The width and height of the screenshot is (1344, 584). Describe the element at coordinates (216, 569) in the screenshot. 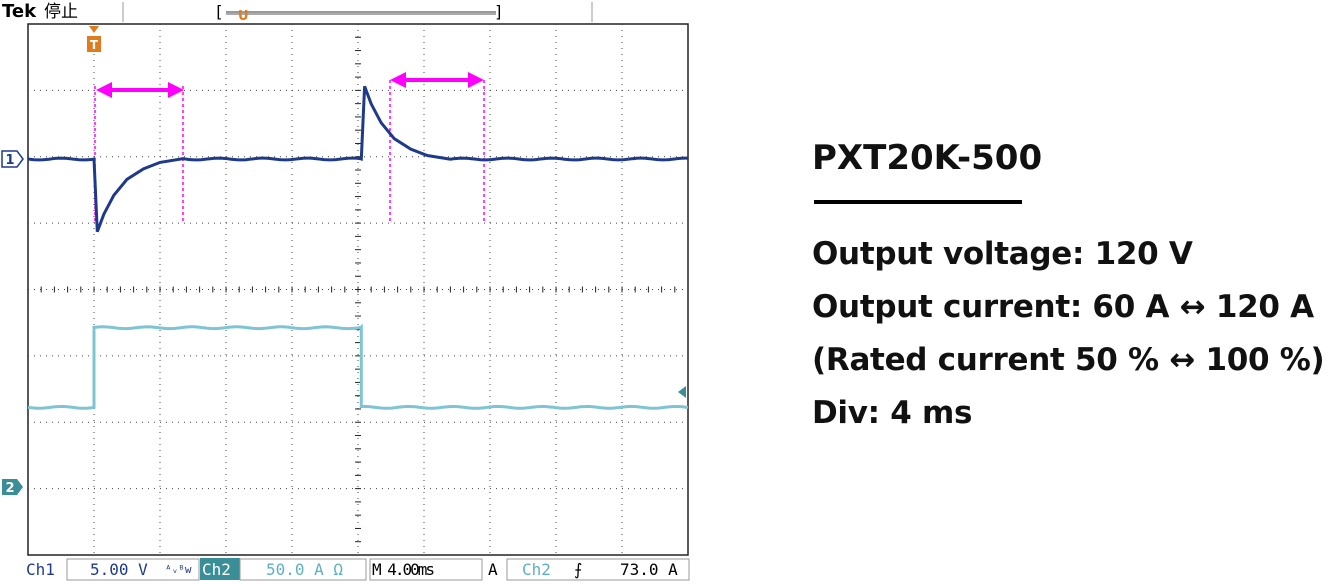

I see `ch2-readout-label: Ch2` at that location.